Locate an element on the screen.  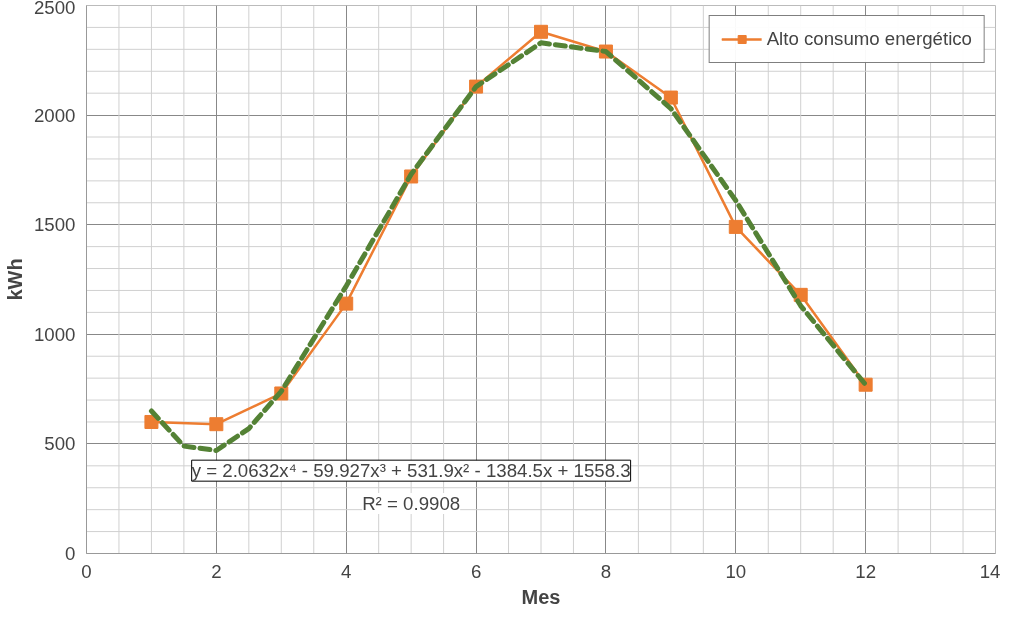
y-tick-label: 0 is located at coordinates (70, 553).